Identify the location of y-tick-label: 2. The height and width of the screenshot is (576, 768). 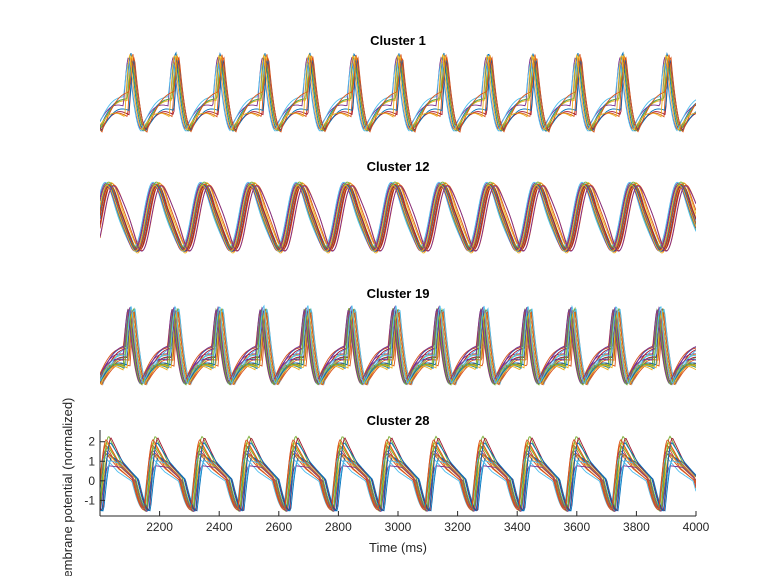
(91, 442).